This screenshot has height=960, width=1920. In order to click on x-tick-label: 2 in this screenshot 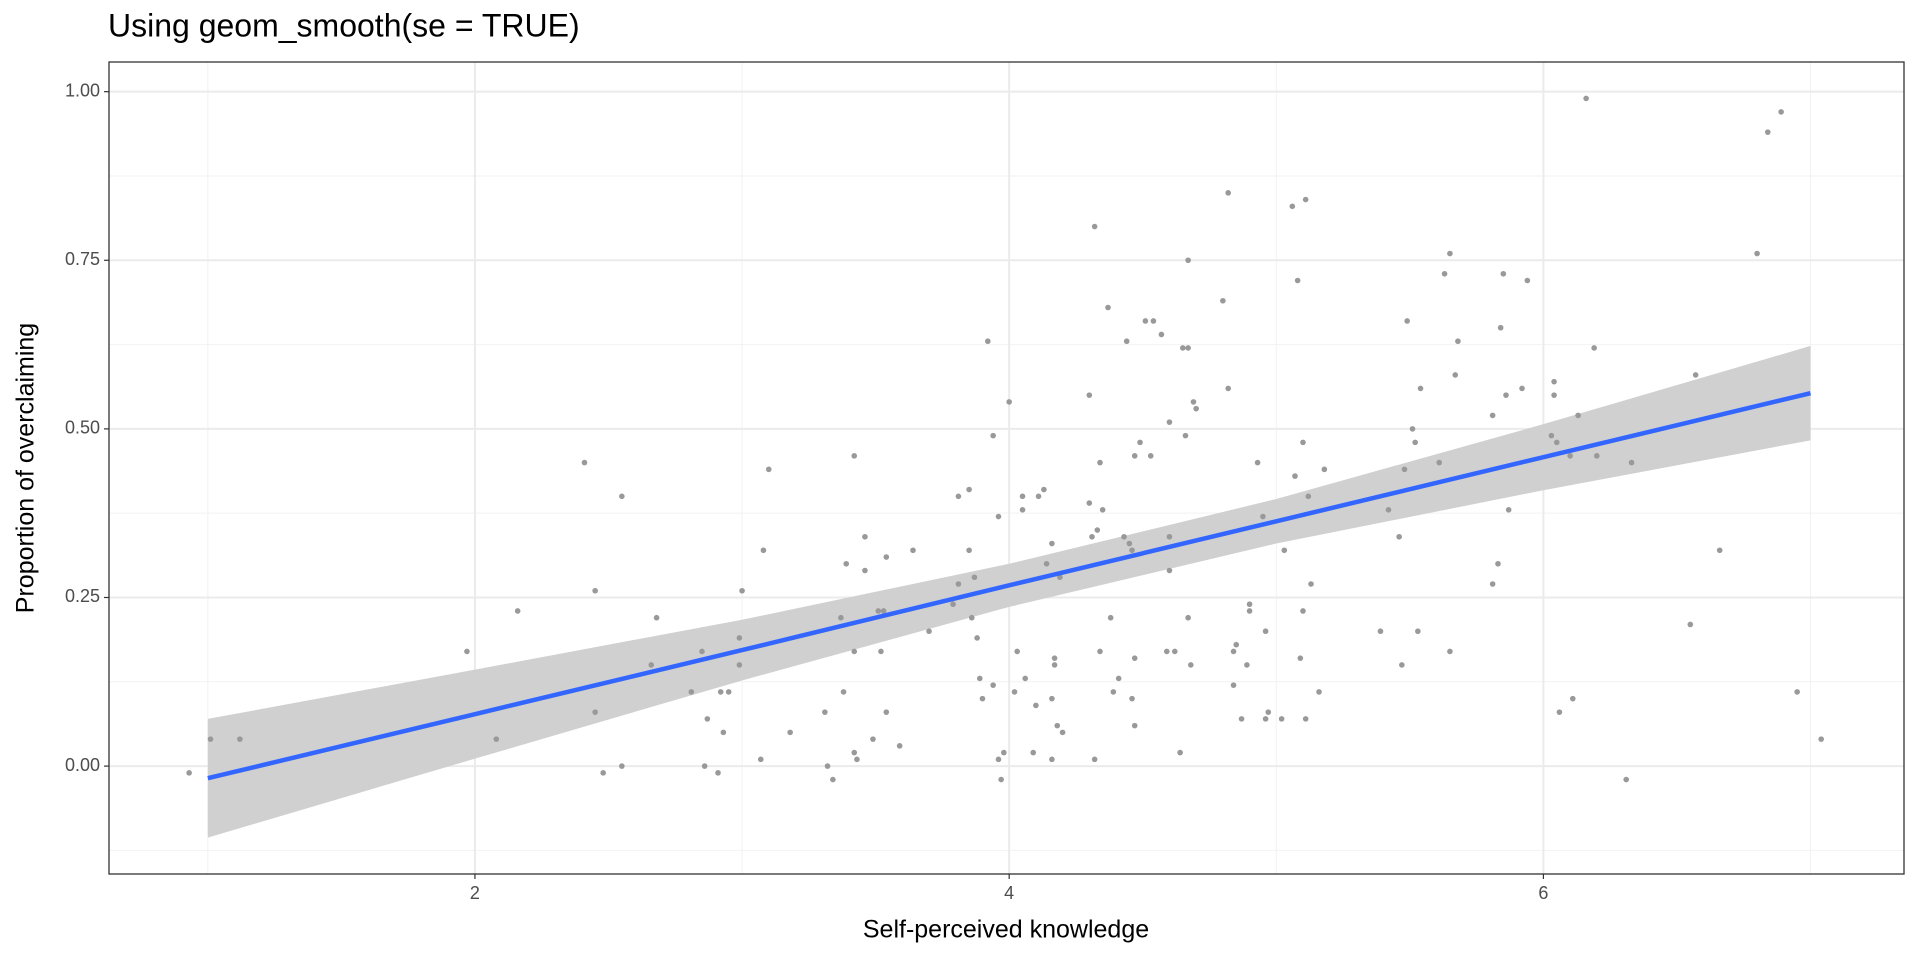, I will do `click(475, 893)`.